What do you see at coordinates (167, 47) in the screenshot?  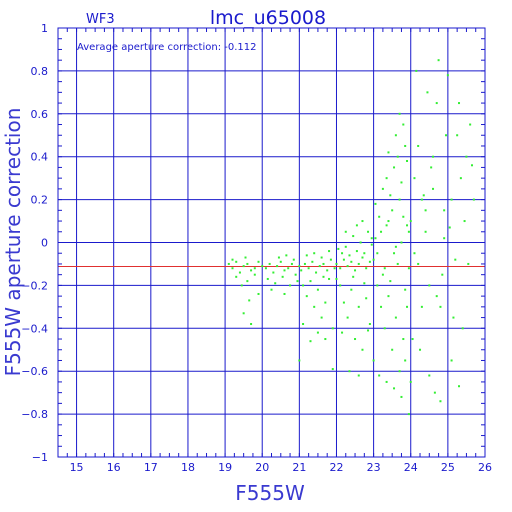 I see `average-annotation: Average aperture correction: -0.112` at bounding box center [167, 47].